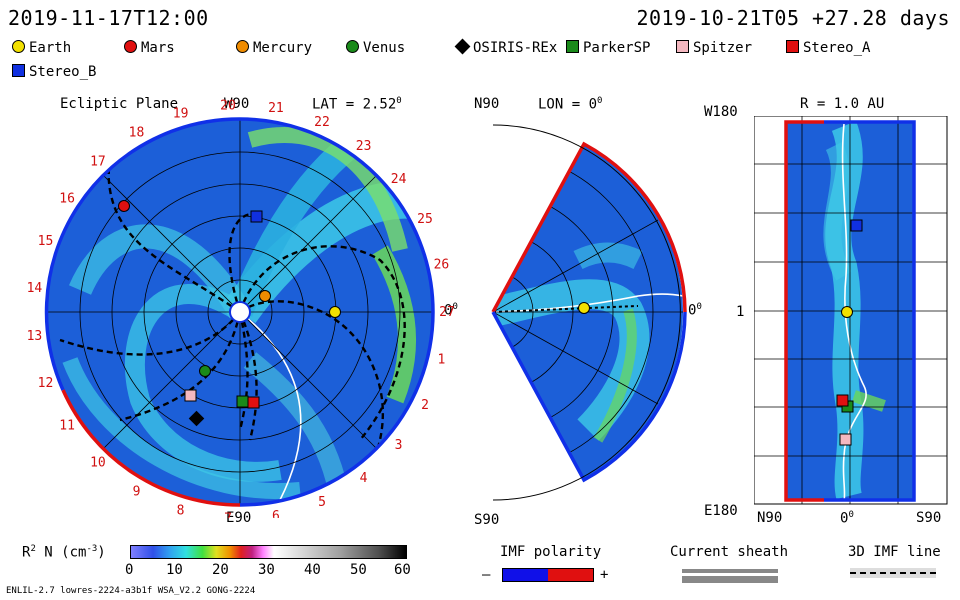 The width and height of the screenshot is (960, 600). I want to click on carrington-number: 2, so click(425, 405).